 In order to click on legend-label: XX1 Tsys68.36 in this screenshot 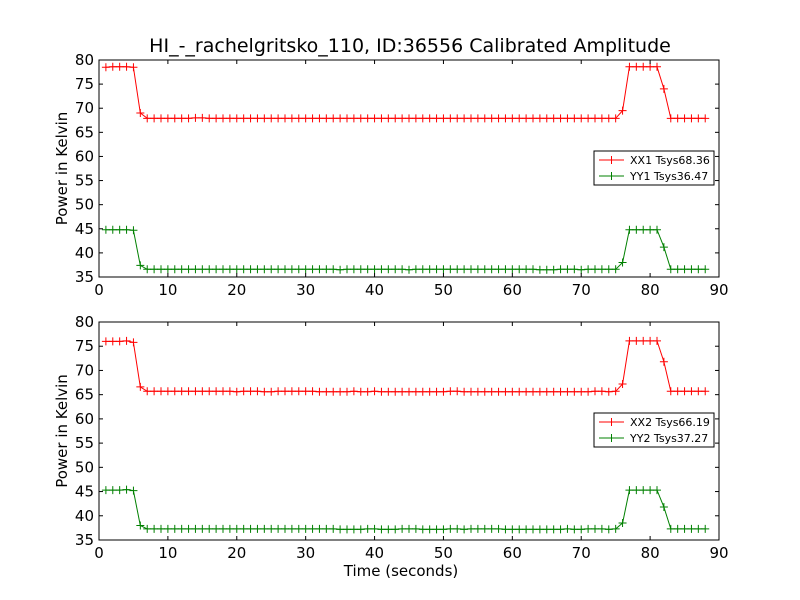, I will do `click(670, 160)`.